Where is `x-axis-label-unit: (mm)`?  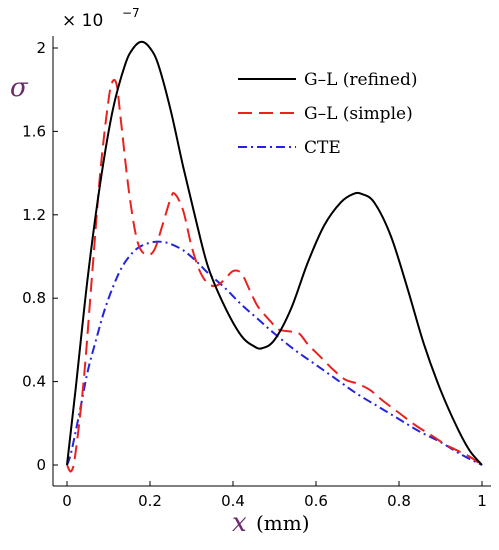
x-axis-label-unit: (mm) is located at coordinates (283, 523).